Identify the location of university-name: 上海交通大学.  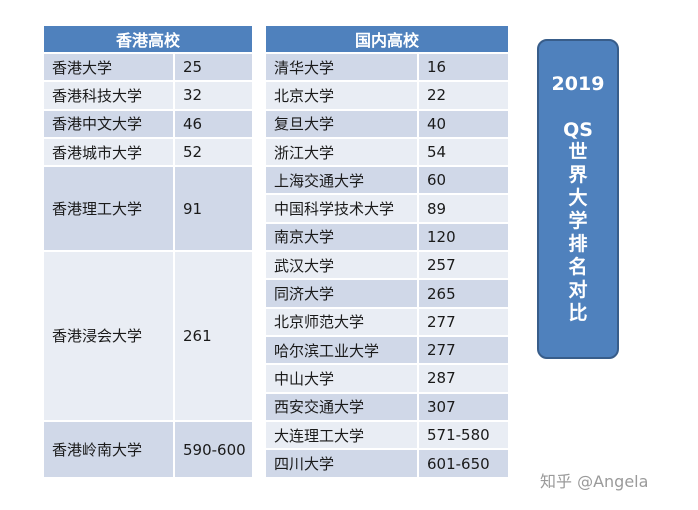
(342, 180).